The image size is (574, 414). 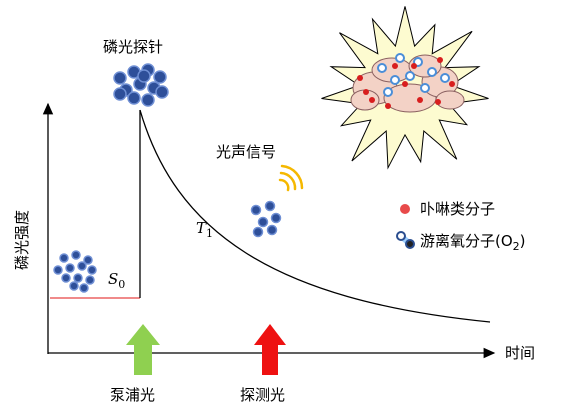 What do you see at coordinates (22, 240) in the screenshot?
I see `y-axis-label: 磷光强度` at bounding box center [22, 240].